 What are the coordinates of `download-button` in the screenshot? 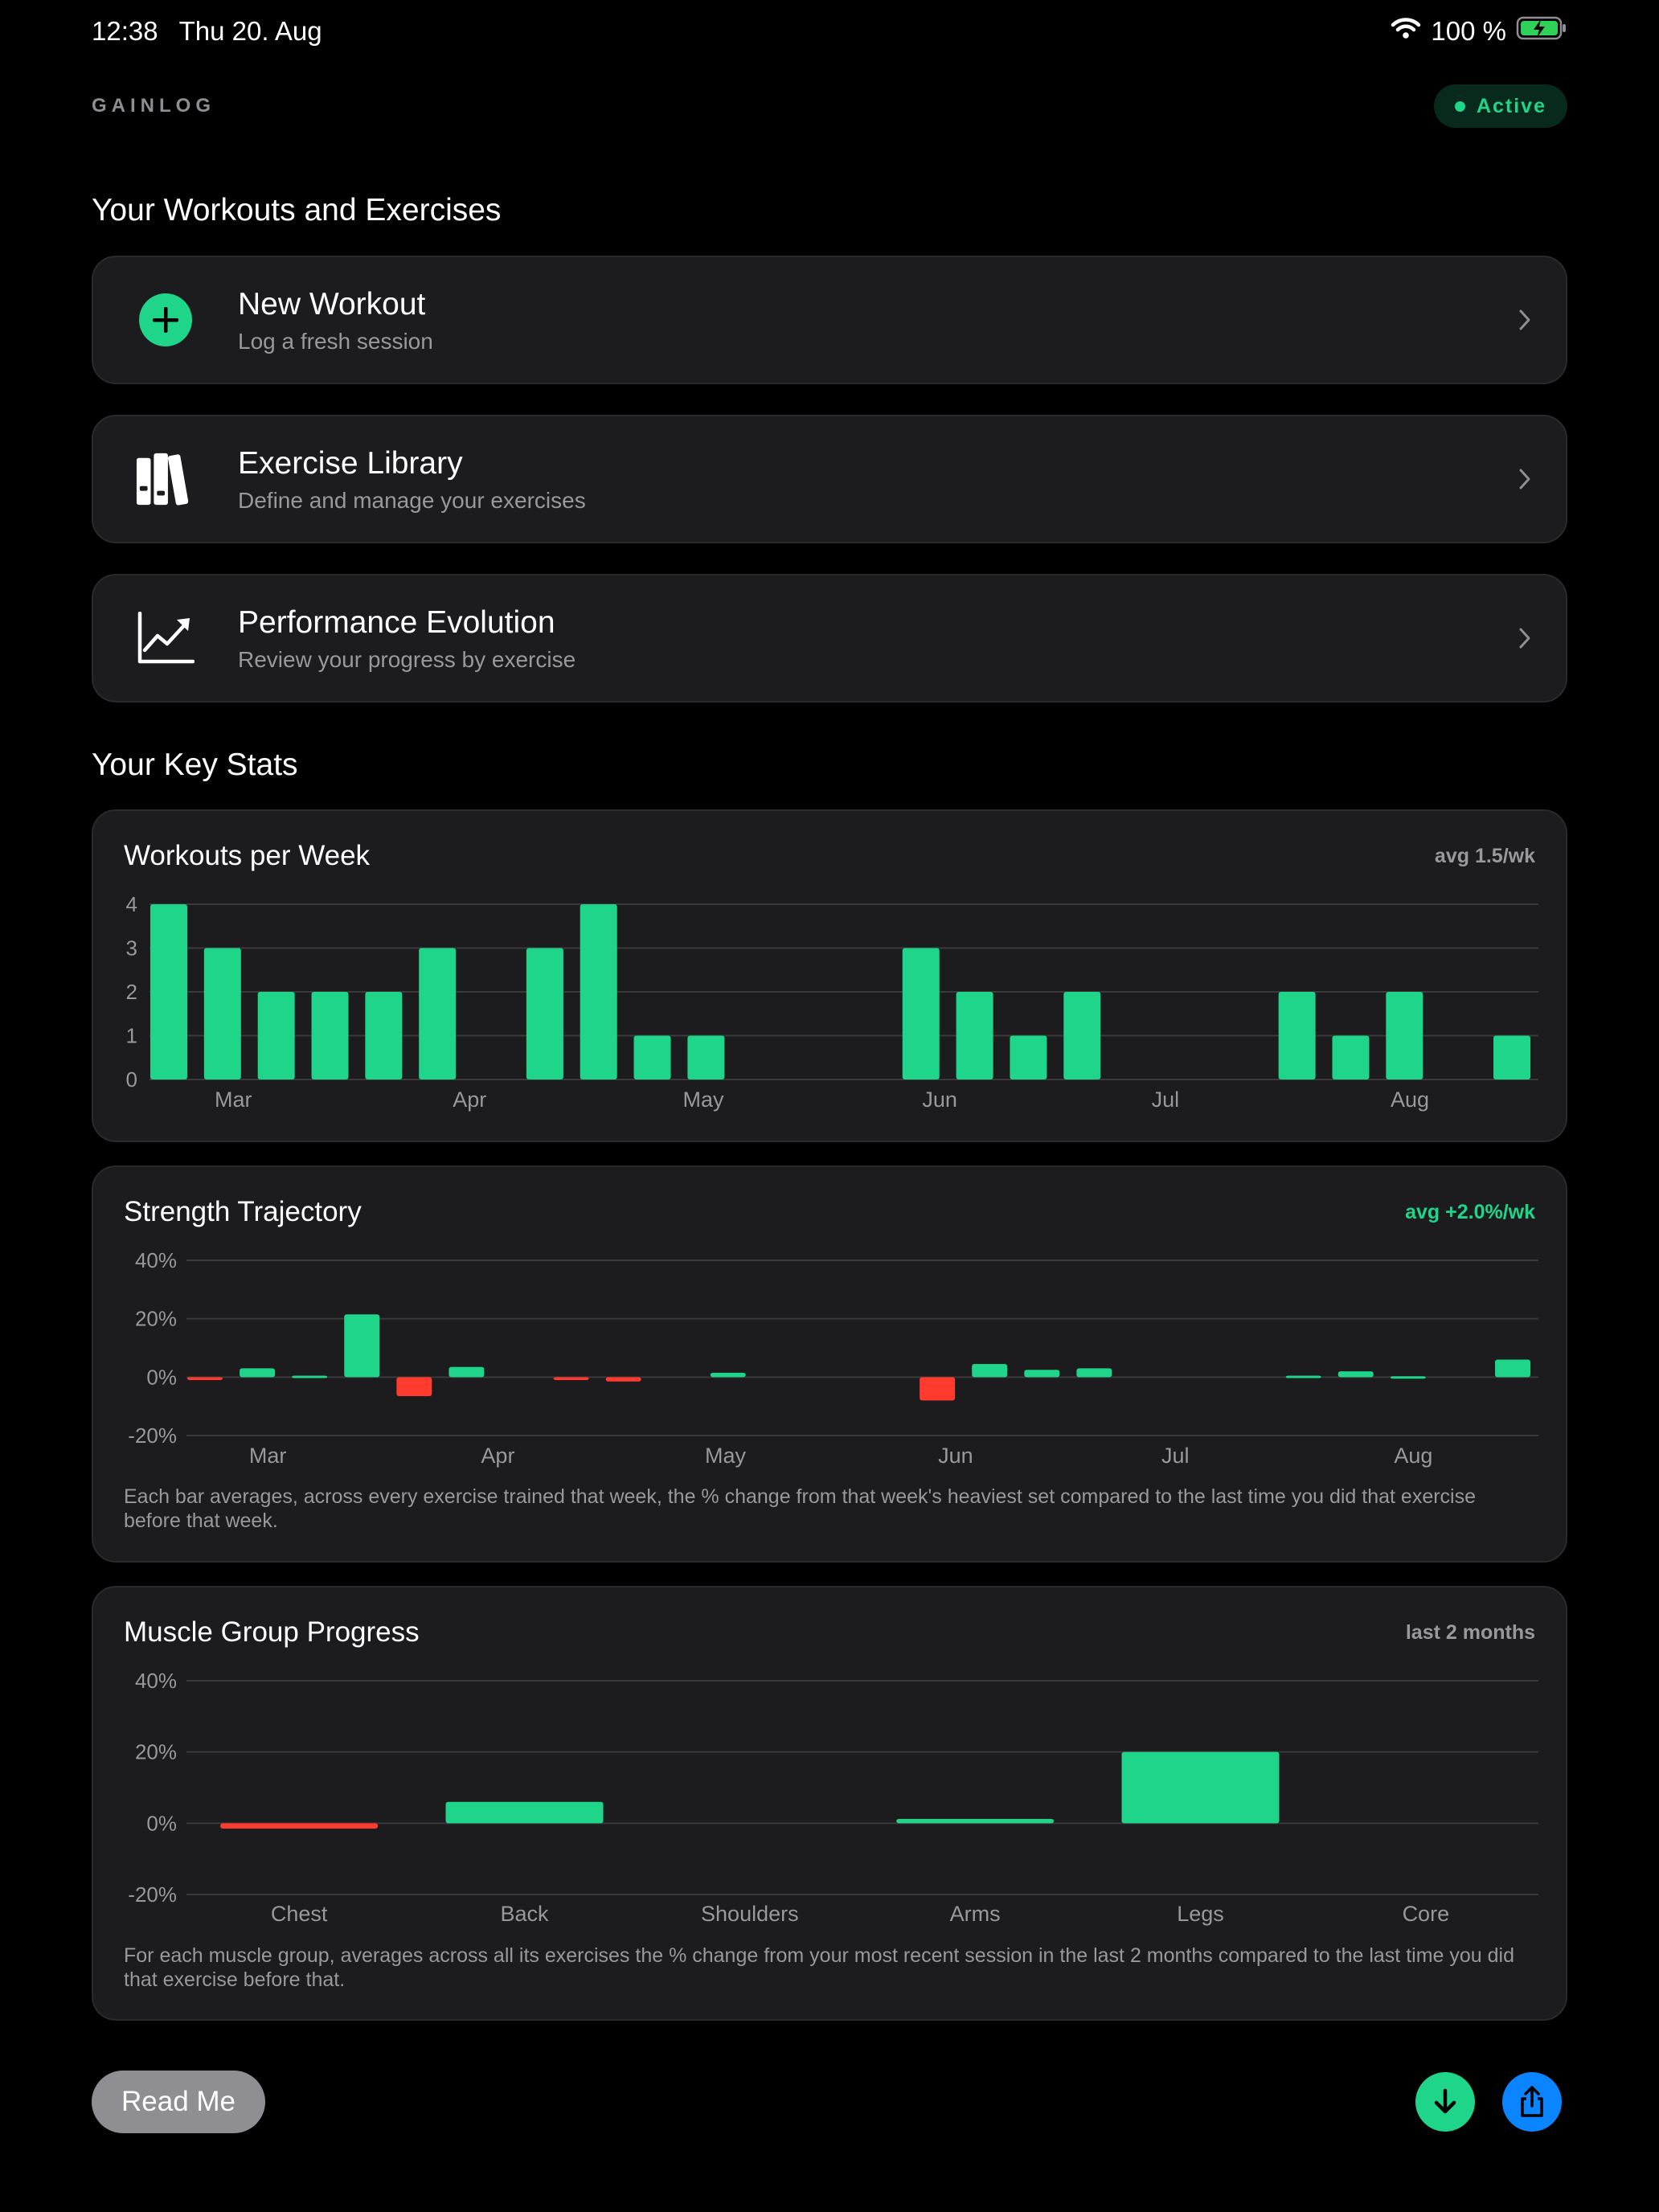 It's located at (1445, 2102).